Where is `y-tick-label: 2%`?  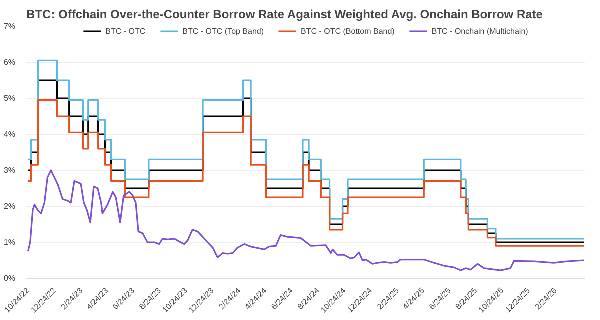
y-tick-label: 2% is located at coordinates (10, 206).